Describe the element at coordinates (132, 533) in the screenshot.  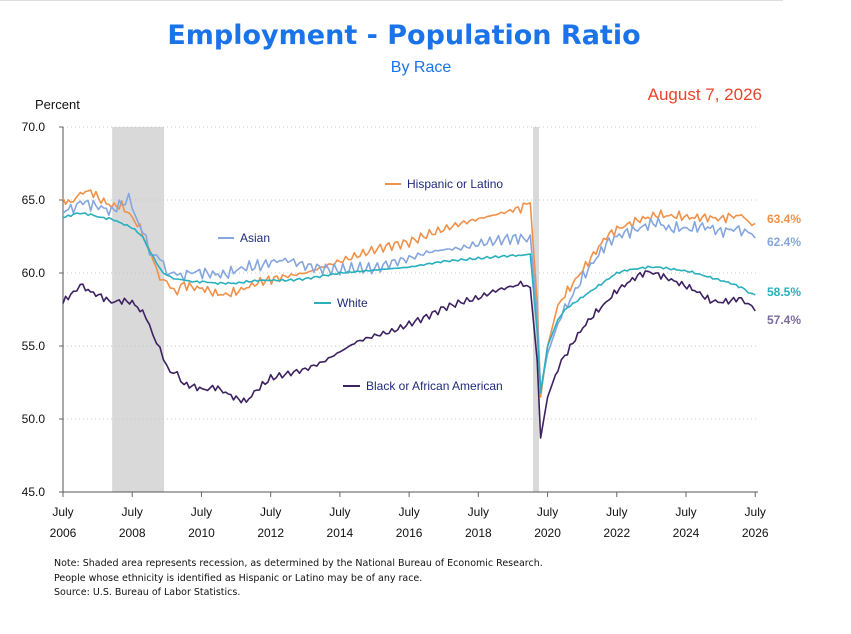
I see `x-tick-year: 2008` at that location.